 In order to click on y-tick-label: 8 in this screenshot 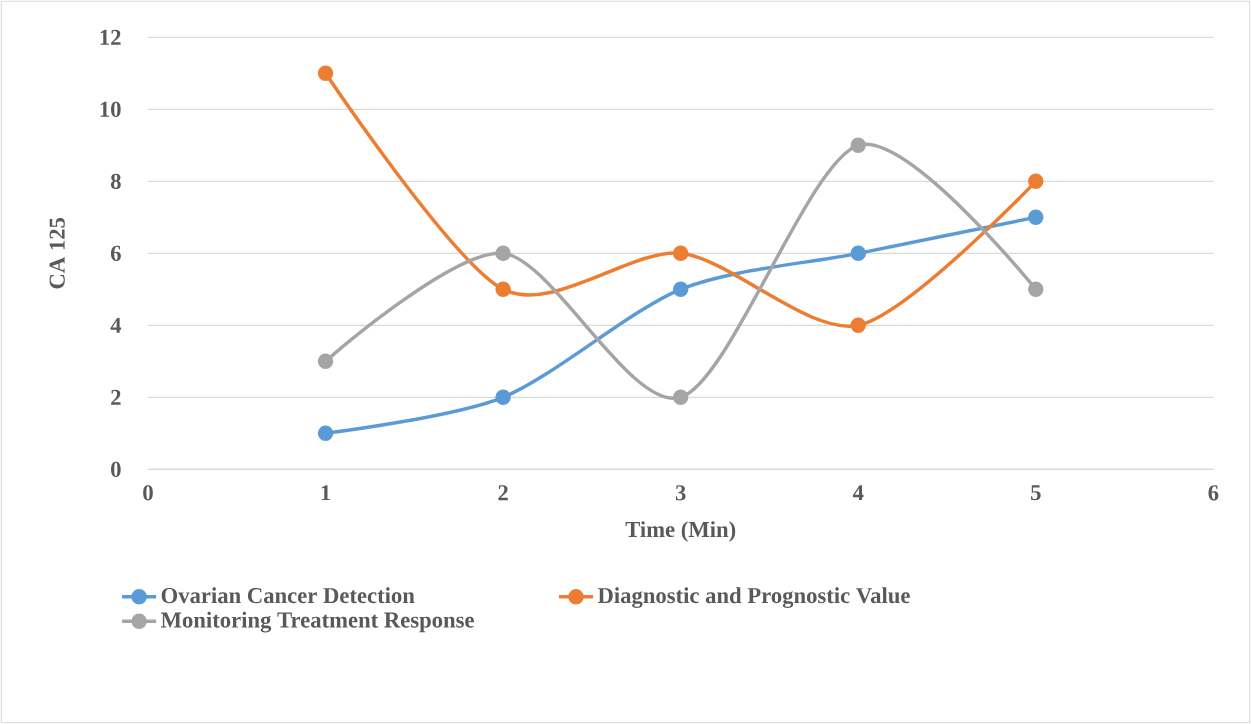, I will do `click(115, 181)`.